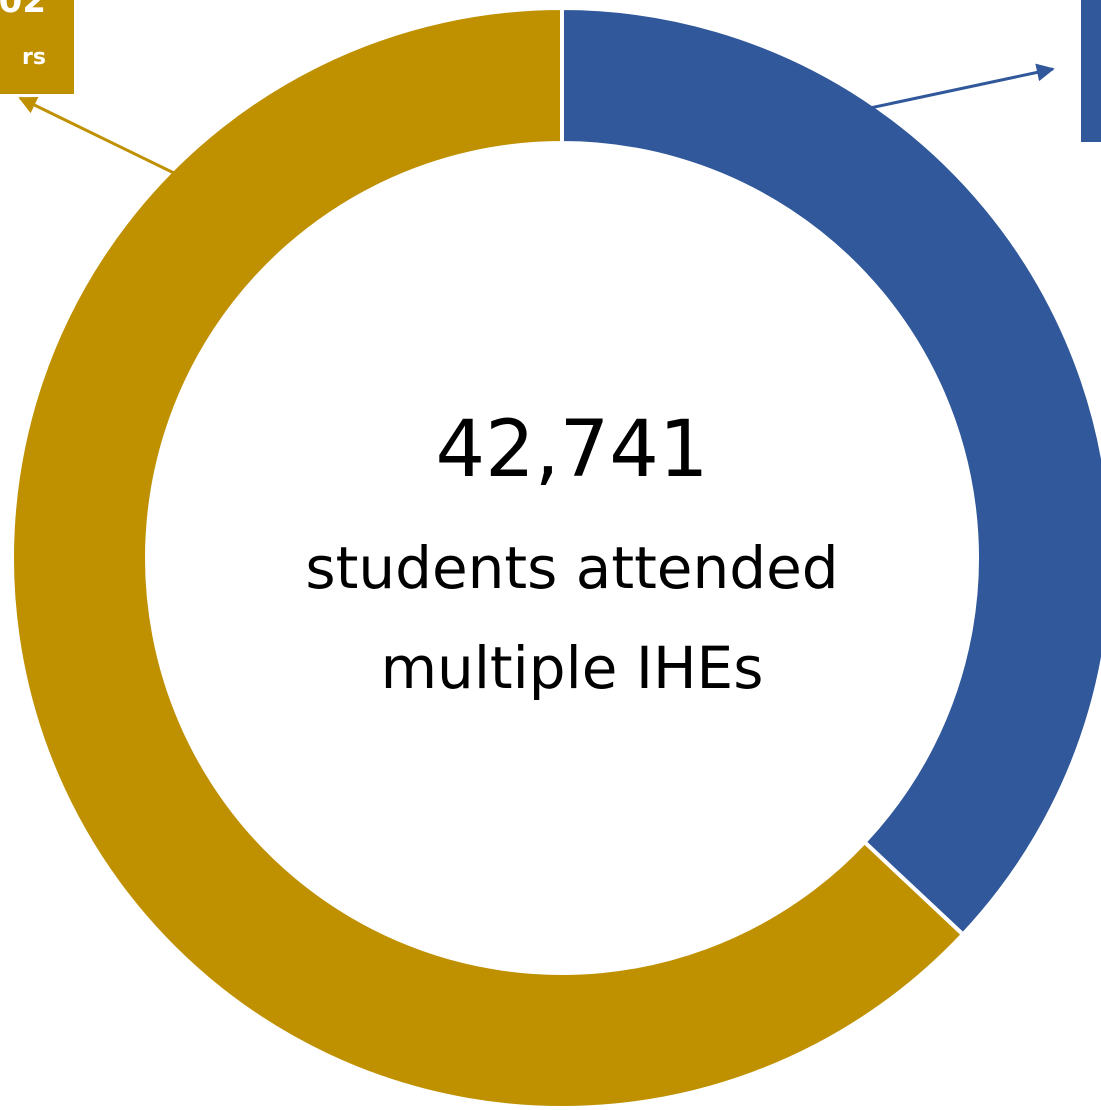 The width and height of the screenshot is (1101, 1110). What do you see at coordinates (962, 86) in the screenshot?
I see `callout-blue-arrow` at bounding box center [962, 86].